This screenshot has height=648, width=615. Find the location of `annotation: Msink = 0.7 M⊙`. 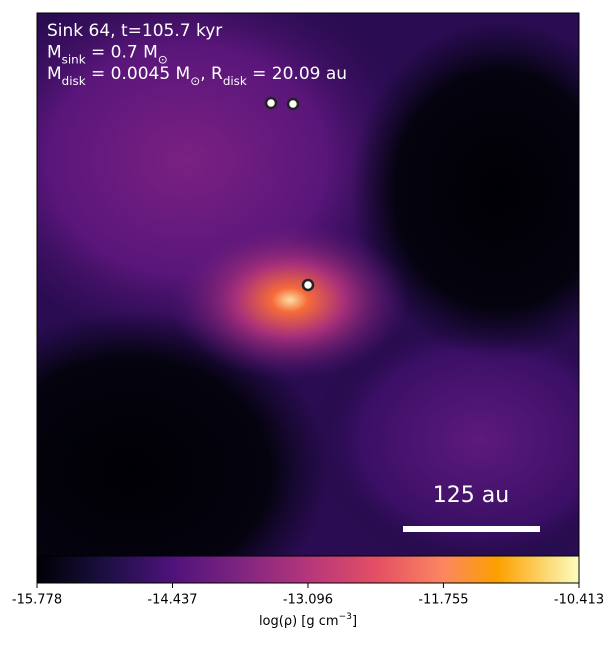

annotation: Msink = 0.7 M⊙ is located at coordinates (107, 55).